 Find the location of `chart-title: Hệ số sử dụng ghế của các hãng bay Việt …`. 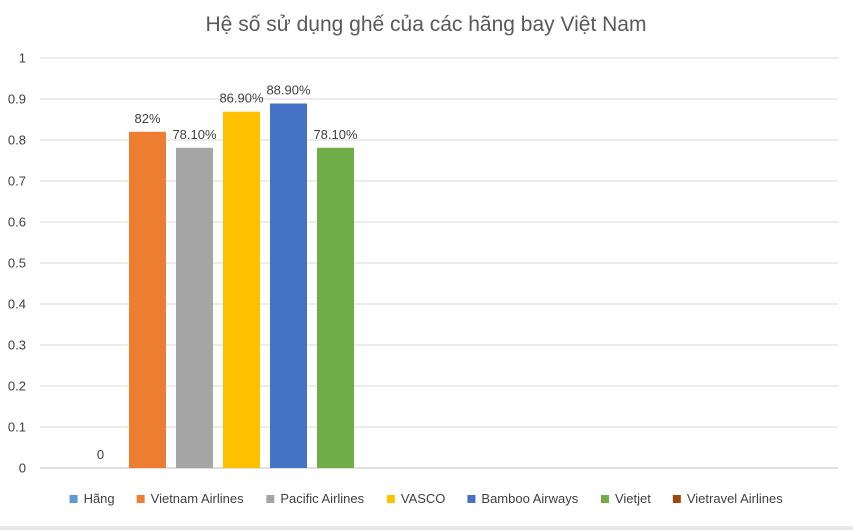

chart-title: Hệ số sử dụng ghế của các hãng bay Việt … is located at coordinates (426, 24).